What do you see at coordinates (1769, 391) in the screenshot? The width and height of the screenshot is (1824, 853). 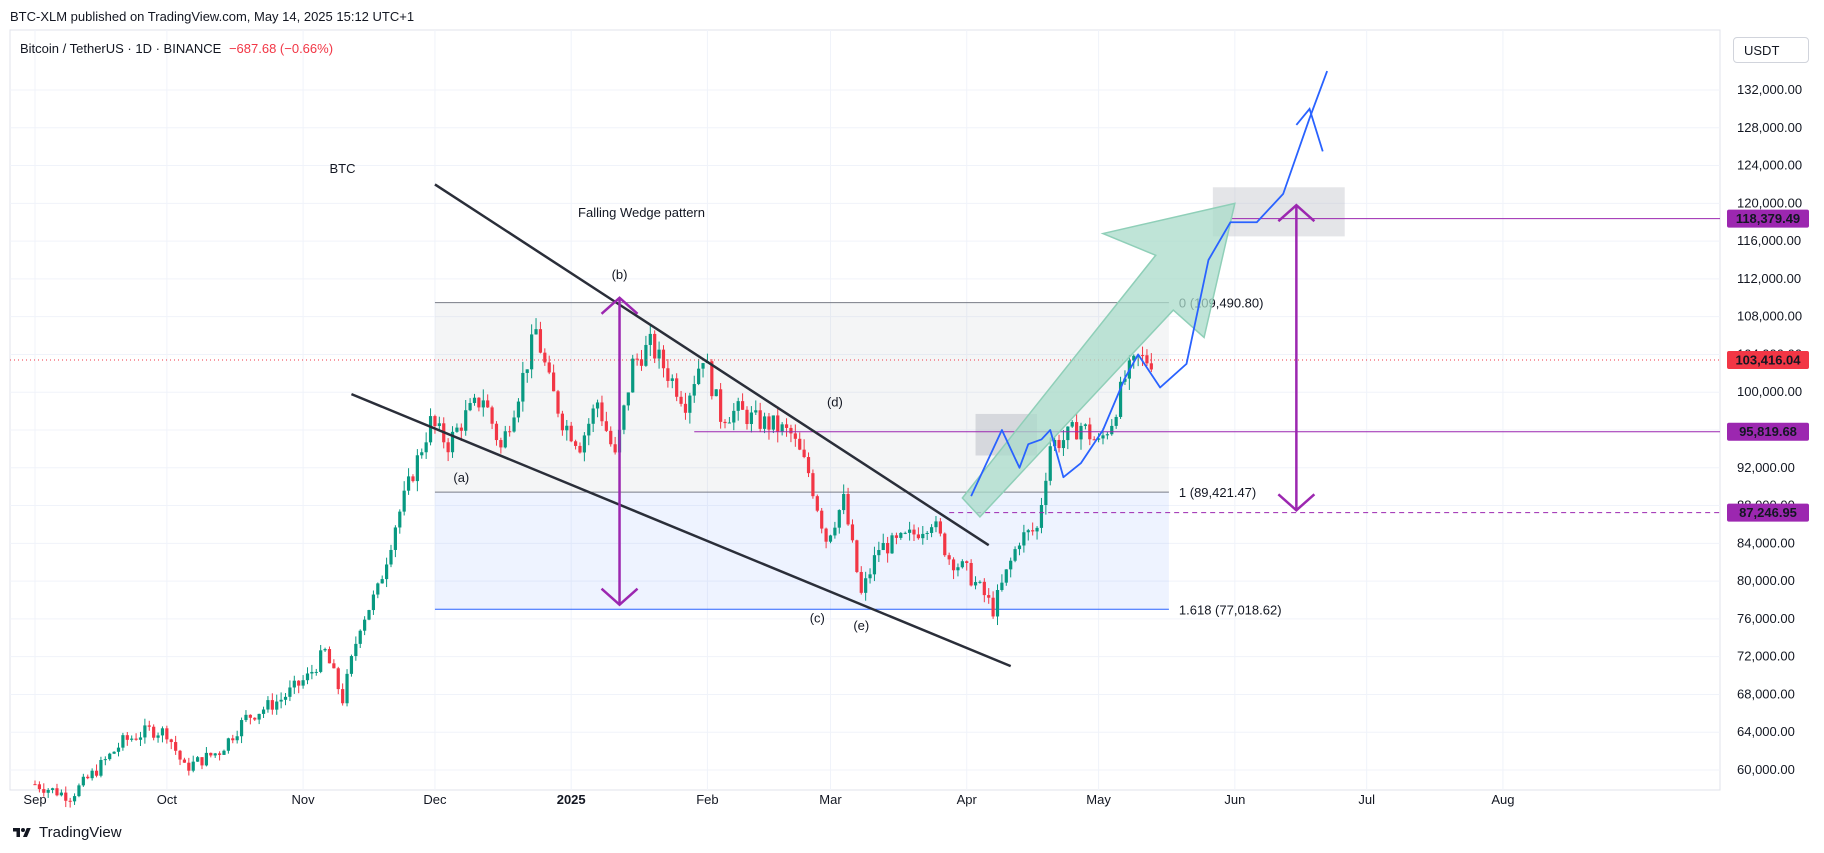 I see `y-tick-label: 100,000.00` at bounding box center [1769, 391].